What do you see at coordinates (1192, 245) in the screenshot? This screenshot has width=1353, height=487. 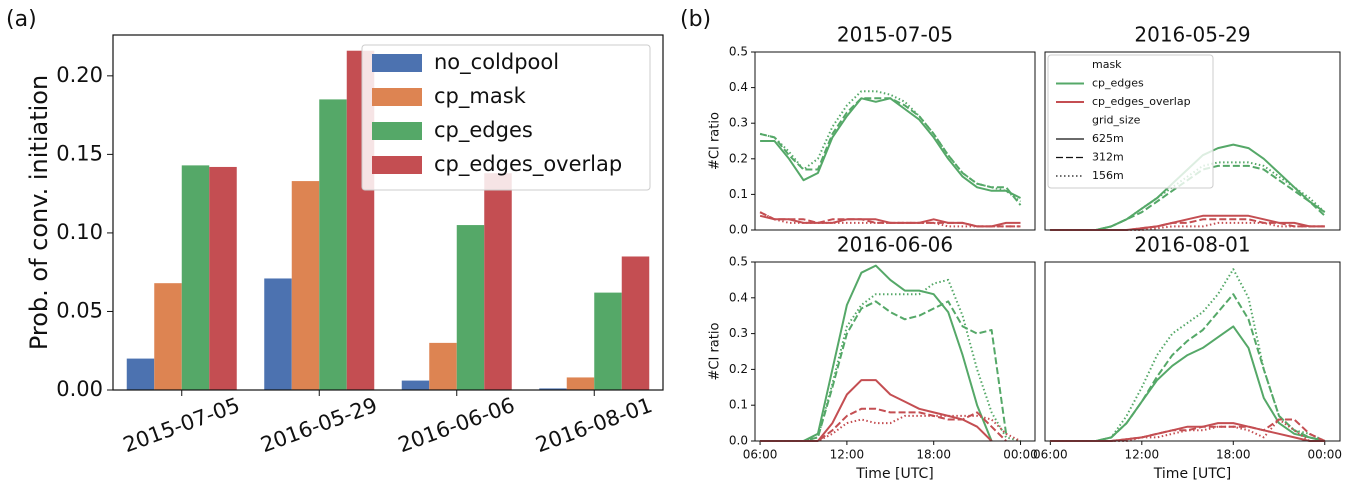 I see `subplot-title: 2016-08-01` at bounding box center [1192, 245].